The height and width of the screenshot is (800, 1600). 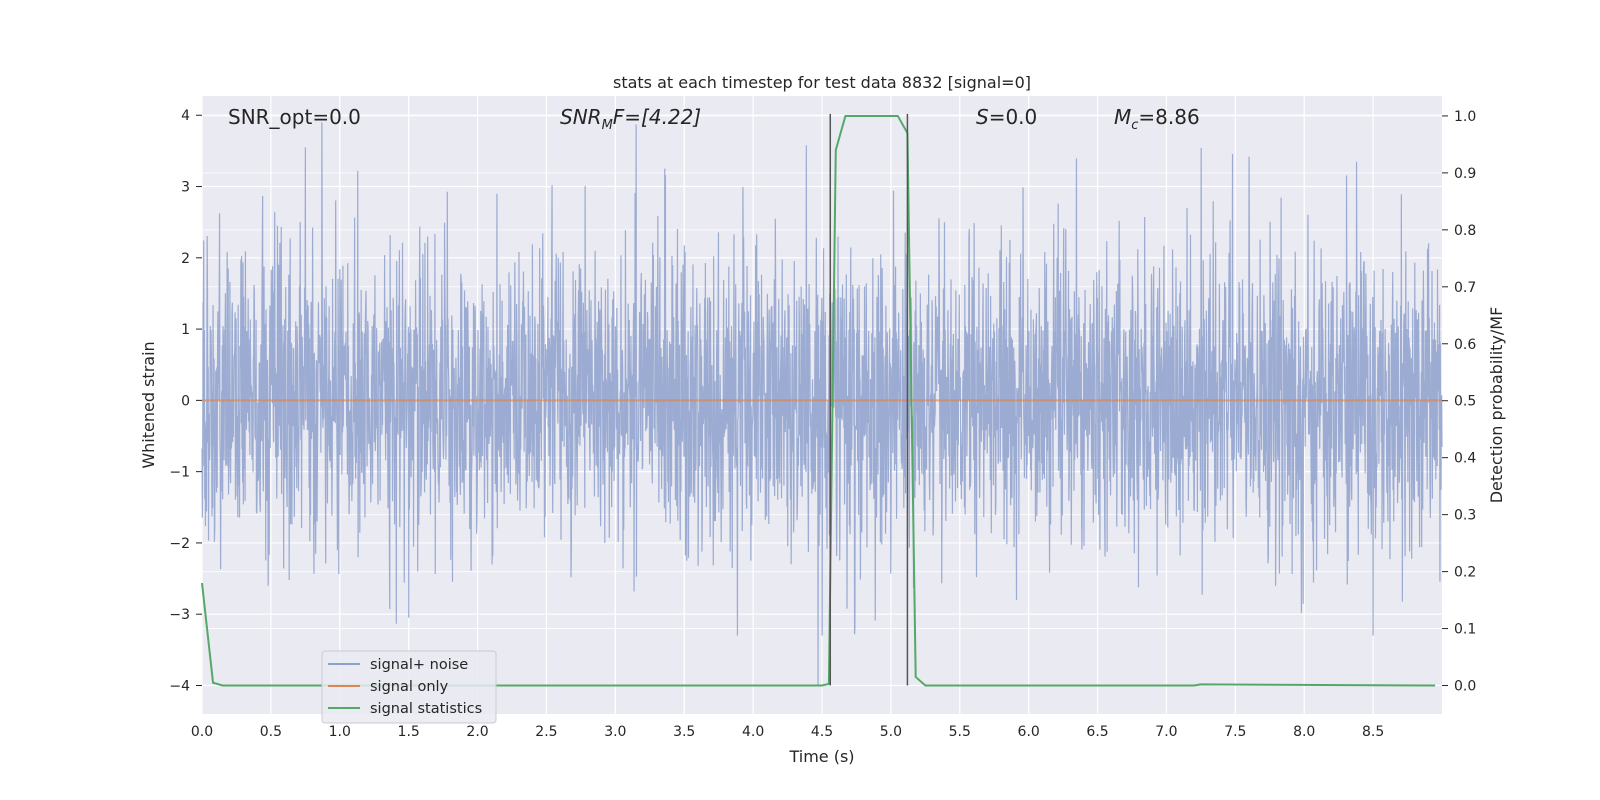 I want to click on mc-subscript: c, so click(x=1134, y=125).